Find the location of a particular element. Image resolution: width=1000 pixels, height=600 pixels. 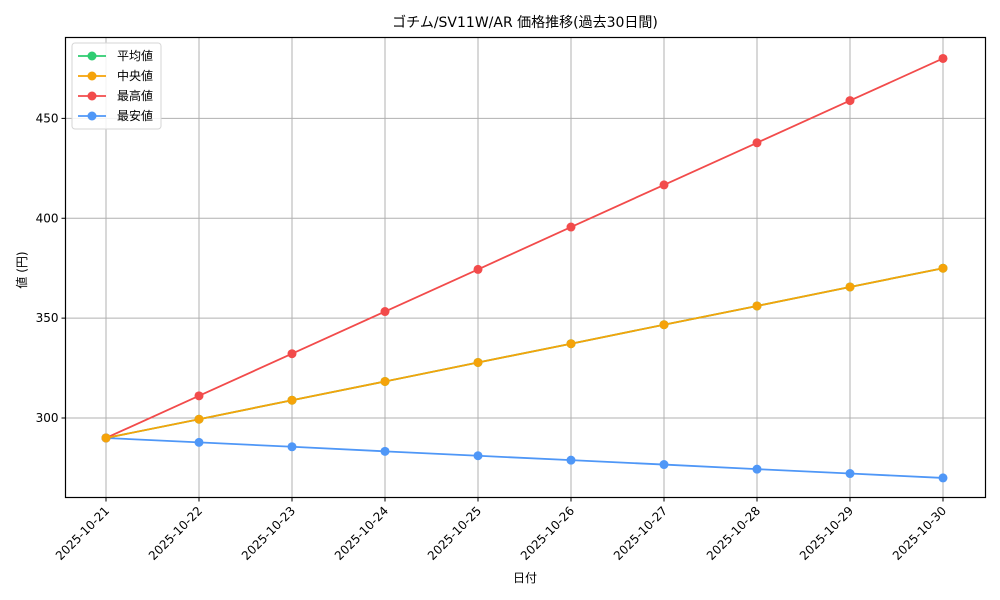

chart-title: ゴチム/SV11W/AR 価格推移(過去30日間) is located at coordinates (525, 22).